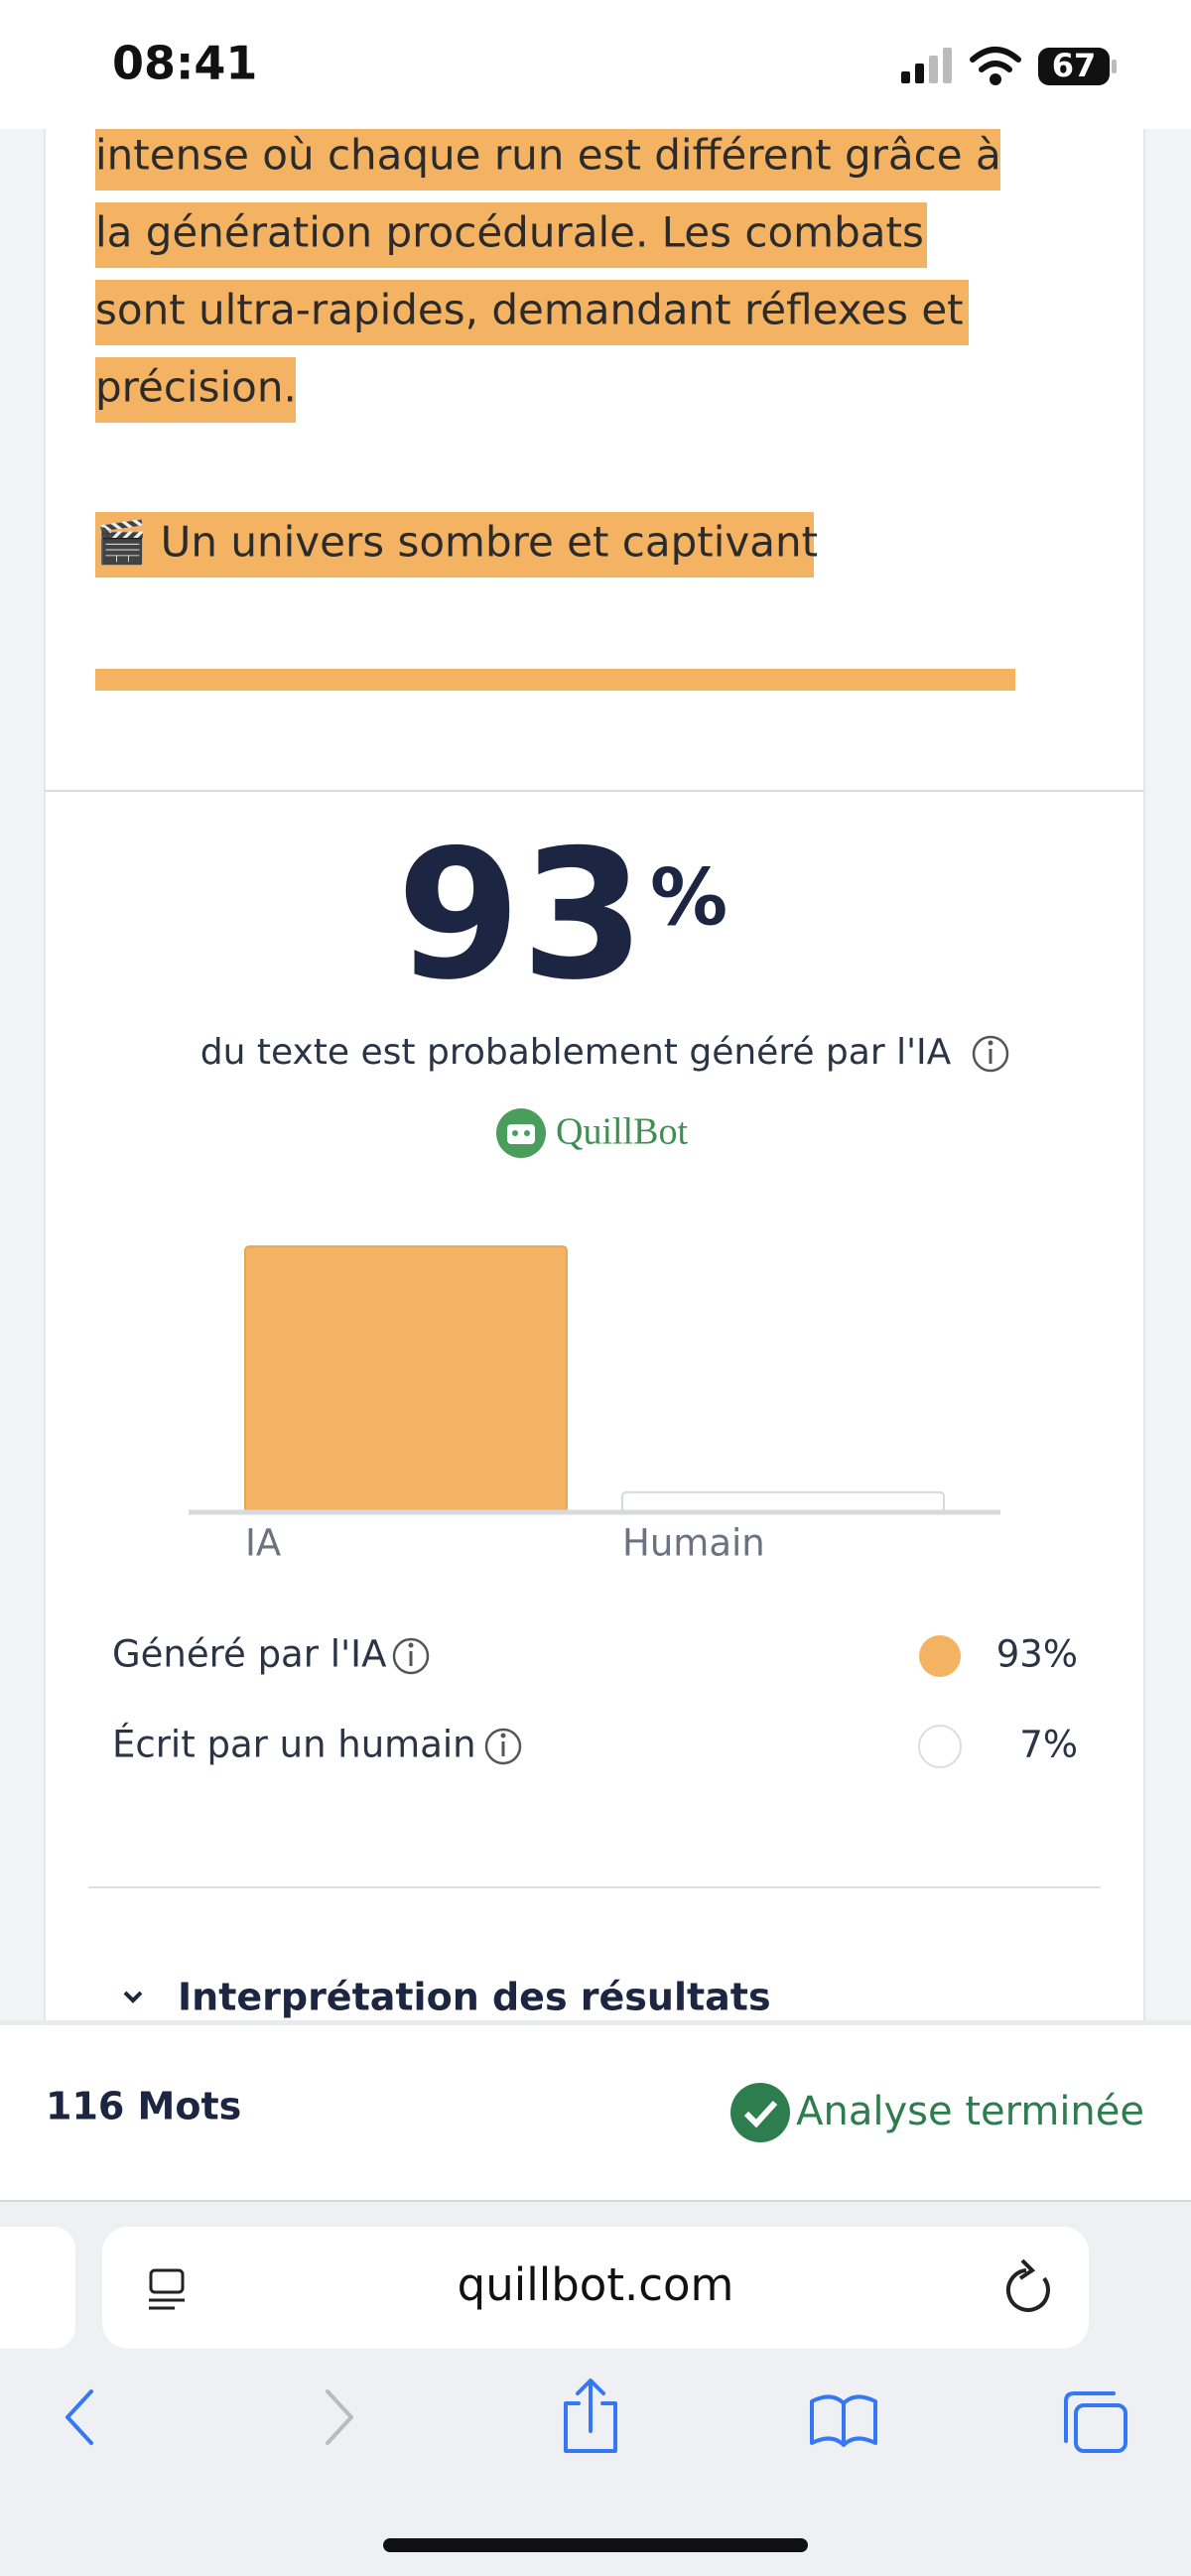 This screenshot has height=2576, width=1191. I want to click on chevron, so click(133, 1997).